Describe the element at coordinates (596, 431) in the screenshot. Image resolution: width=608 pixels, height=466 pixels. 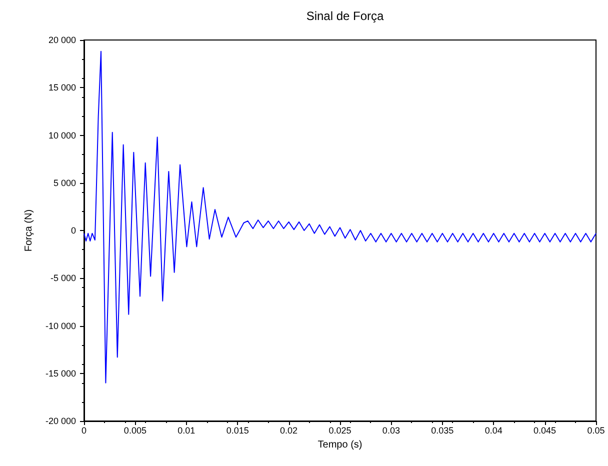
I see `x-tick-label: 0.05` at that location.